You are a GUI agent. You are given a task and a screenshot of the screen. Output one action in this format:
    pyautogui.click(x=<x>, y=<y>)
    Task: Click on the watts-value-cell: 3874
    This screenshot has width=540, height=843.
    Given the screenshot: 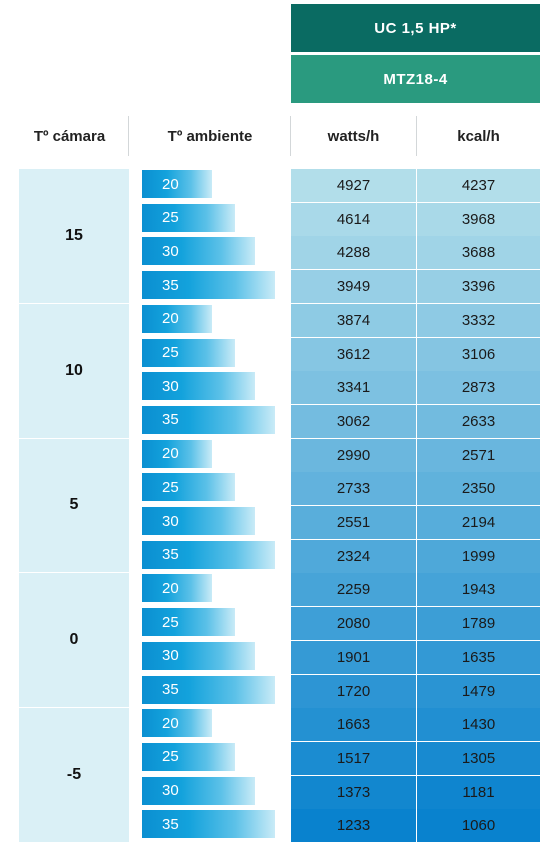 What is the action you would take?
    pyautogui.click(x=353, y=320)
    